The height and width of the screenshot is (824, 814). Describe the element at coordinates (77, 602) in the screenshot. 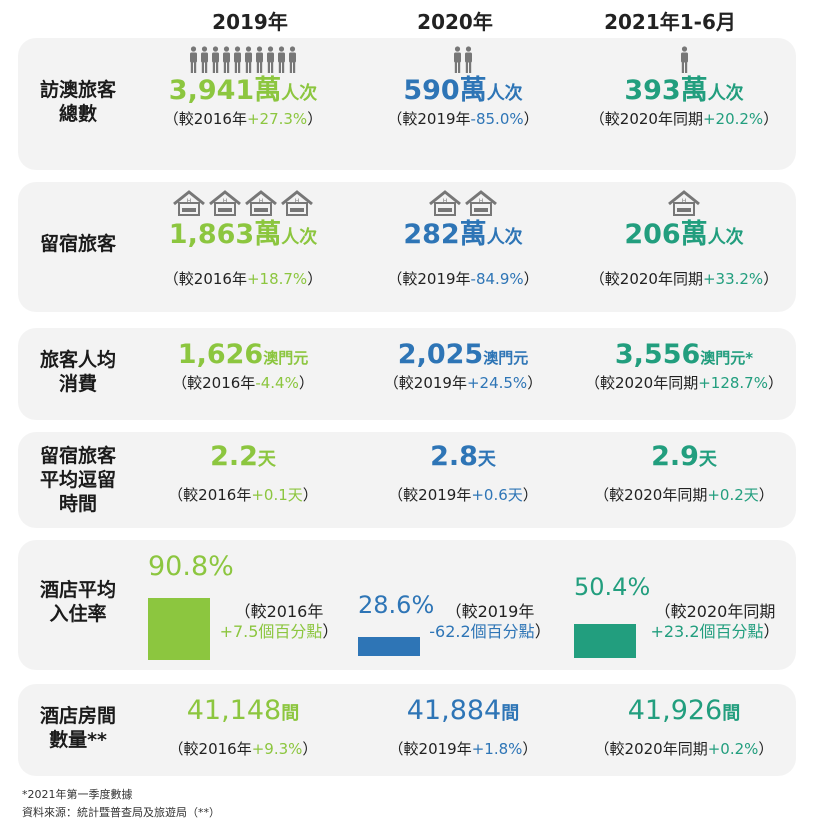

I see `label-occupancy: 酒店平均 入住率` at that location.